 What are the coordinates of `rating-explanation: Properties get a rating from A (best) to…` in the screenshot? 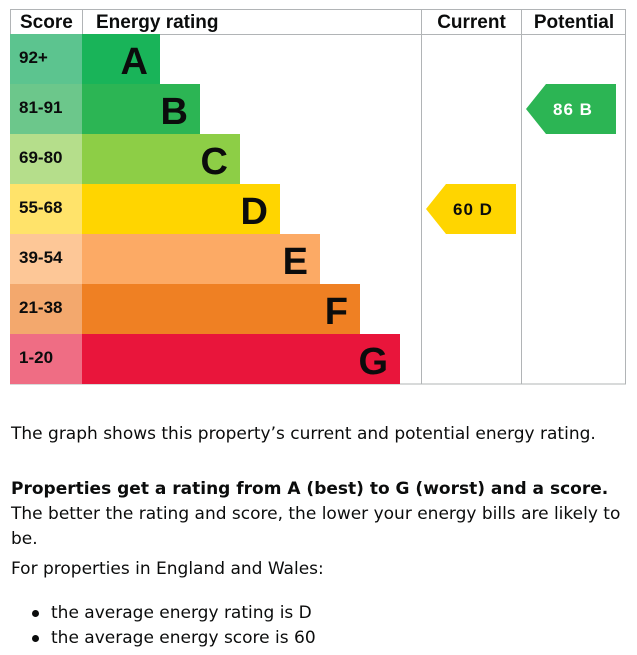 It's located at (321, 514).